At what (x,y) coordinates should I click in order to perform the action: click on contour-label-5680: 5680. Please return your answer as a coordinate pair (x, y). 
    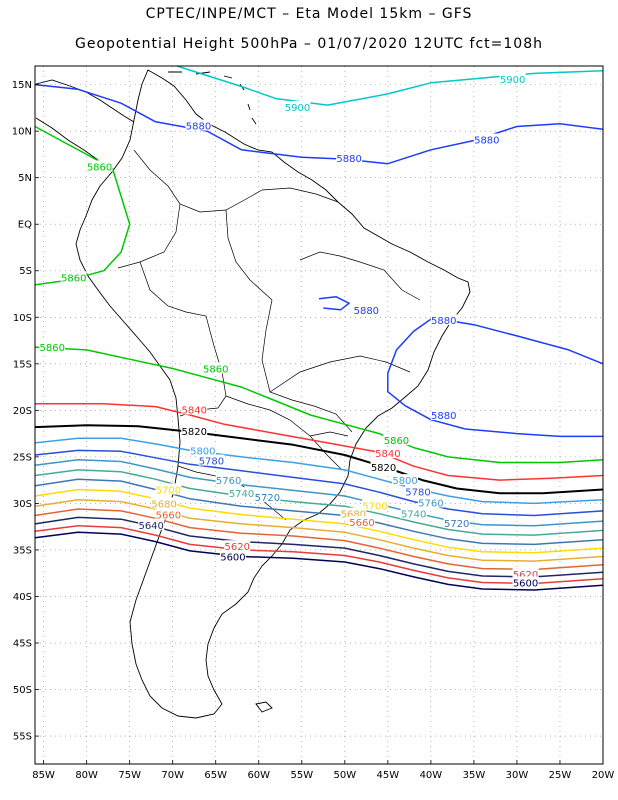
    Looking at the image, I should click on (353, 515).